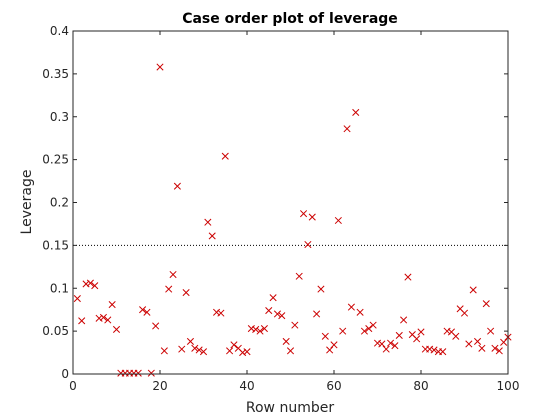  Describe the element at coordinates (59, 31) in the screenshot. I see `y-tick-label: 0.4` at that location.